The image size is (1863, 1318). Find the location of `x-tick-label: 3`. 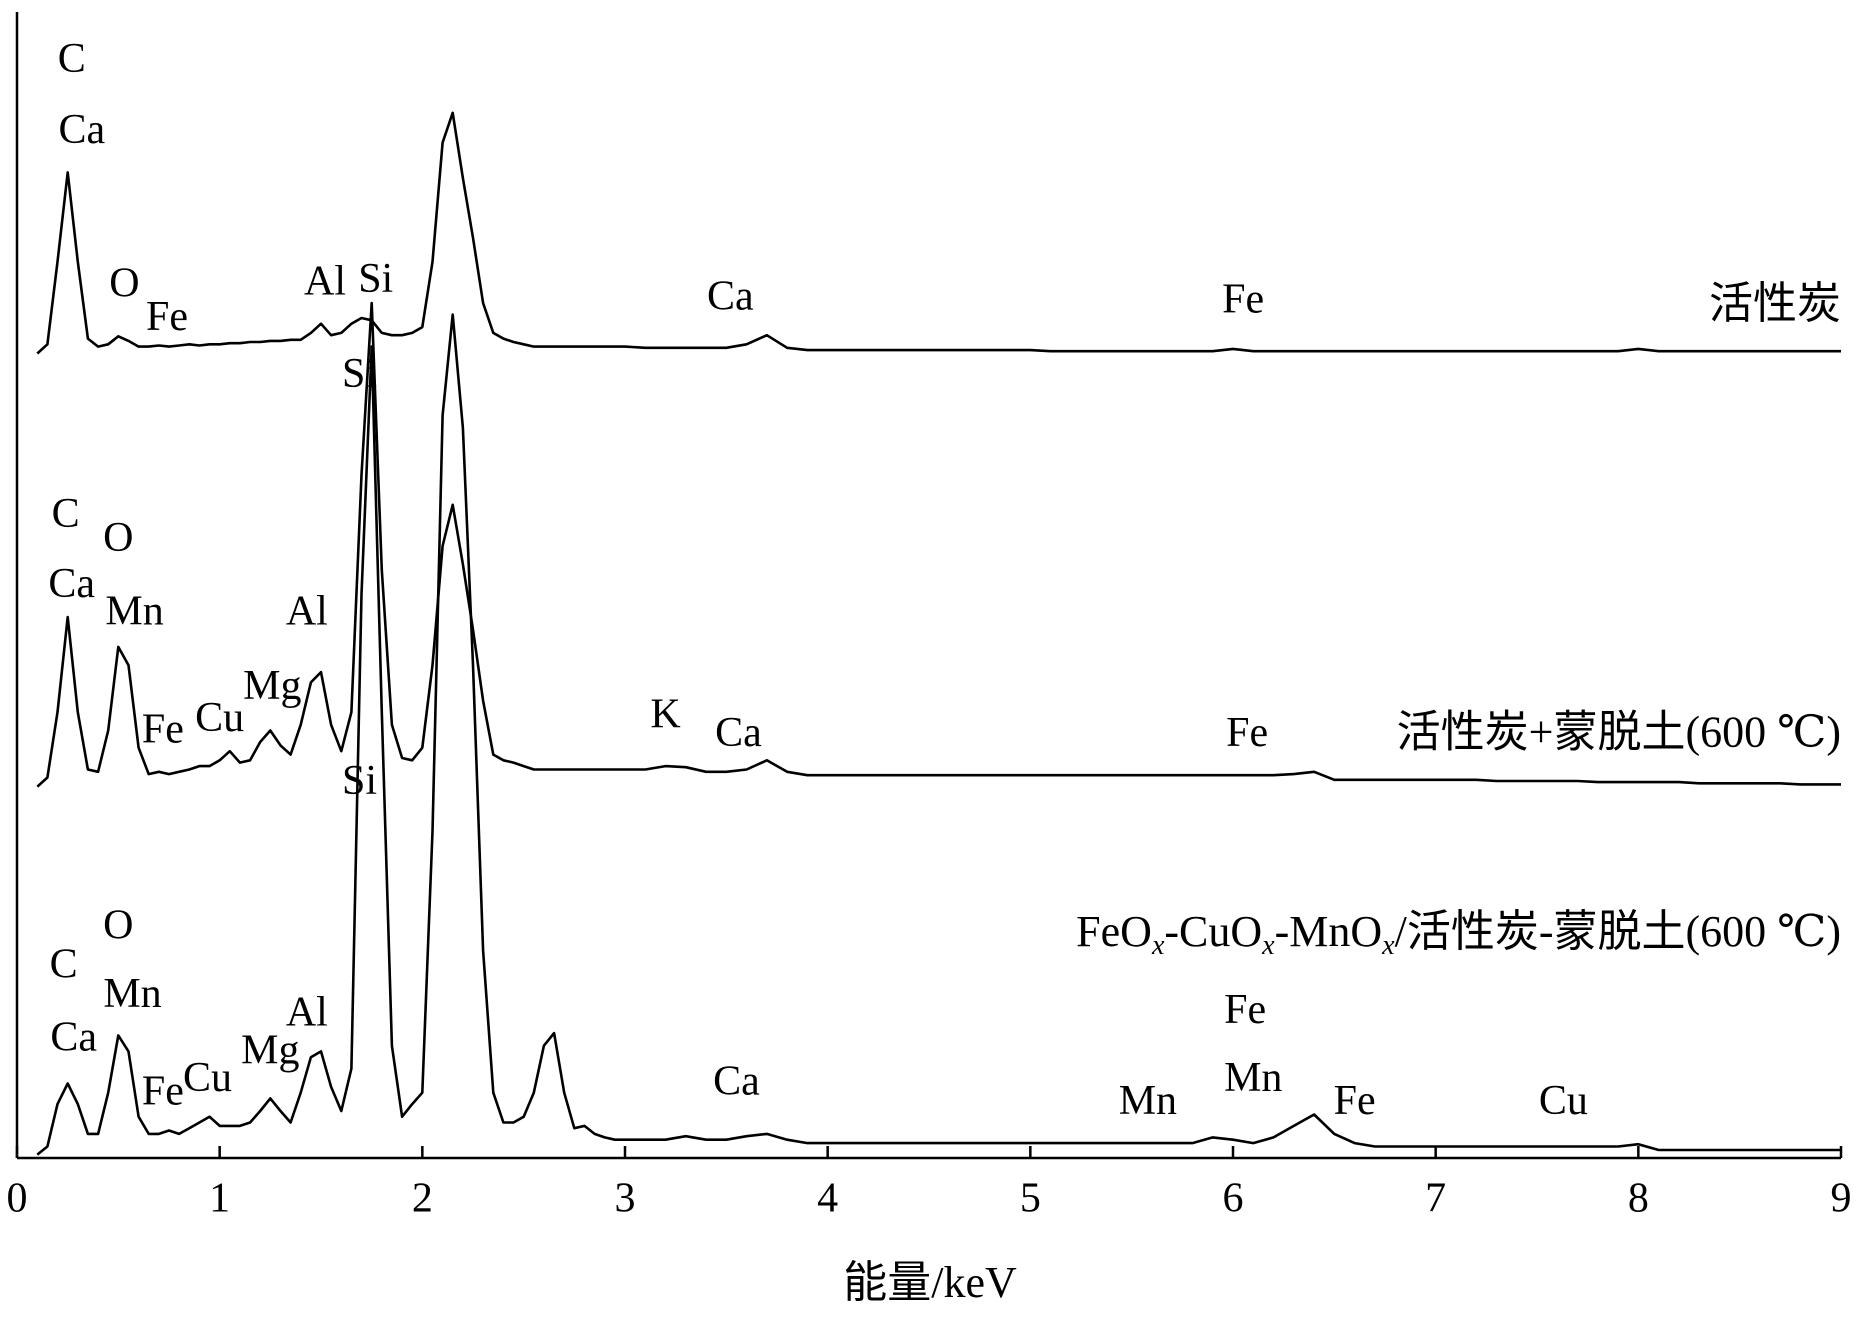

x-tick-label: 3 is located at coordinates (625, 1199).